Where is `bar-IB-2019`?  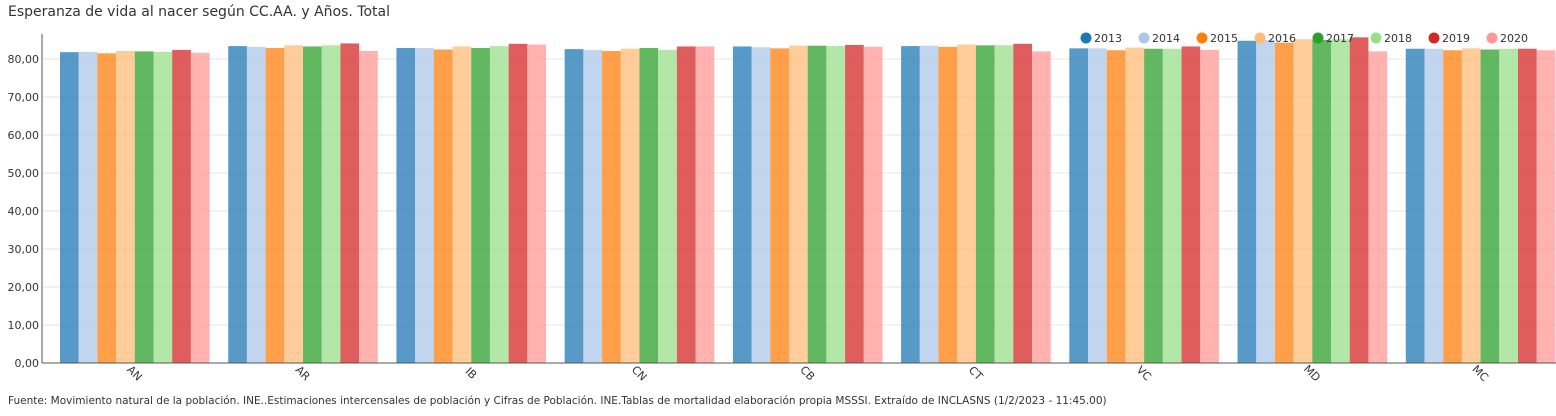 bar-IB-2019 is located at coordinates (518, 203).